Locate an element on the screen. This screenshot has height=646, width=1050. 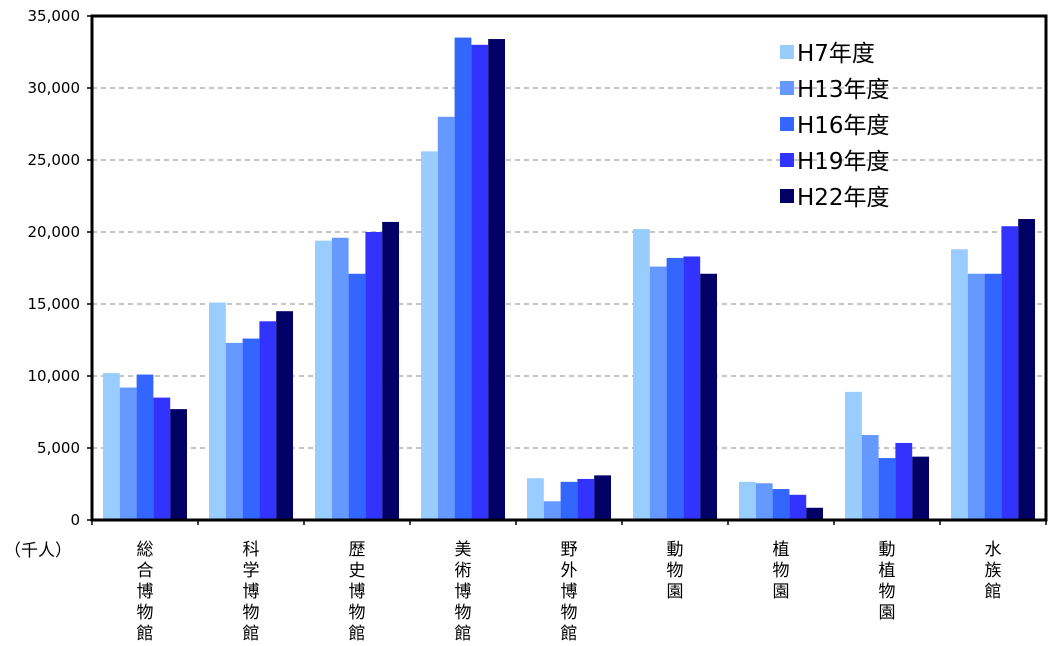
x-tick-label: 植物園 is located at coordinates (781, 571).